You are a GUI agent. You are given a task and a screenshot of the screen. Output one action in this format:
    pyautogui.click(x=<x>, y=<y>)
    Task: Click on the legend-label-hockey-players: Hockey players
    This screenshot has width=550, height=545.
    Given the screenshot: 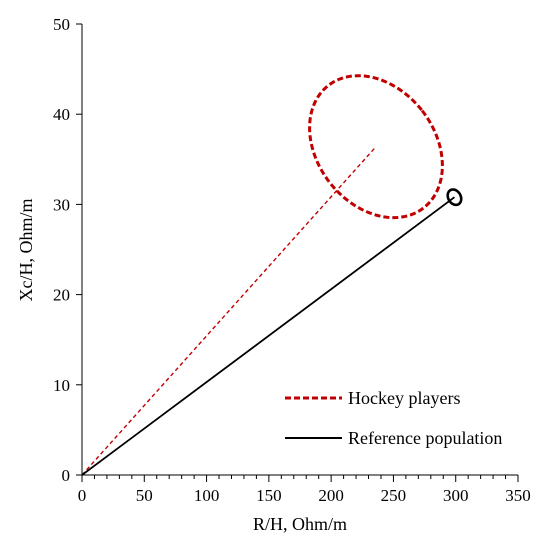 What is the action you would take?
    pyautogui.click(x=404, y=398)
    